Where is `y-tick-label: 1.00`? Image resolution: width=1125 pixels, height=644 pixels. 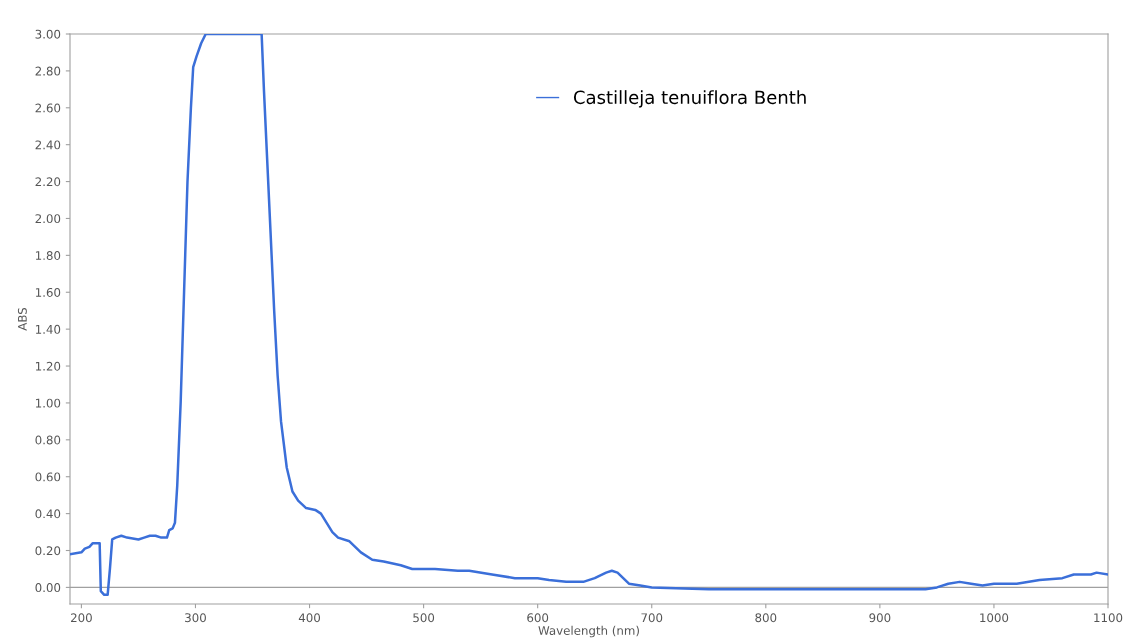
y-tick-label: 1.00 is located at coordinates (48, 403).